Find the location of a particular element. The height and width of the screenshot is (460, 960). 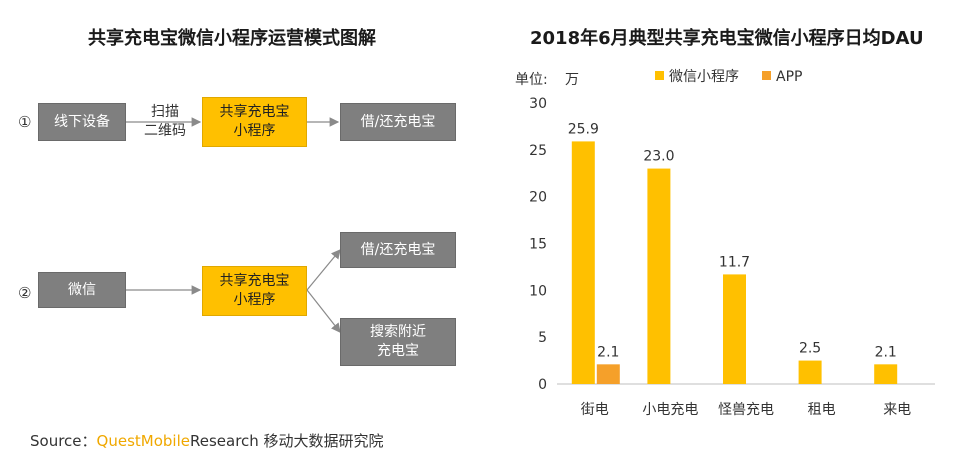

borrow-return-2-label: 借/还充电宝 is located at coordinates (398, 249).